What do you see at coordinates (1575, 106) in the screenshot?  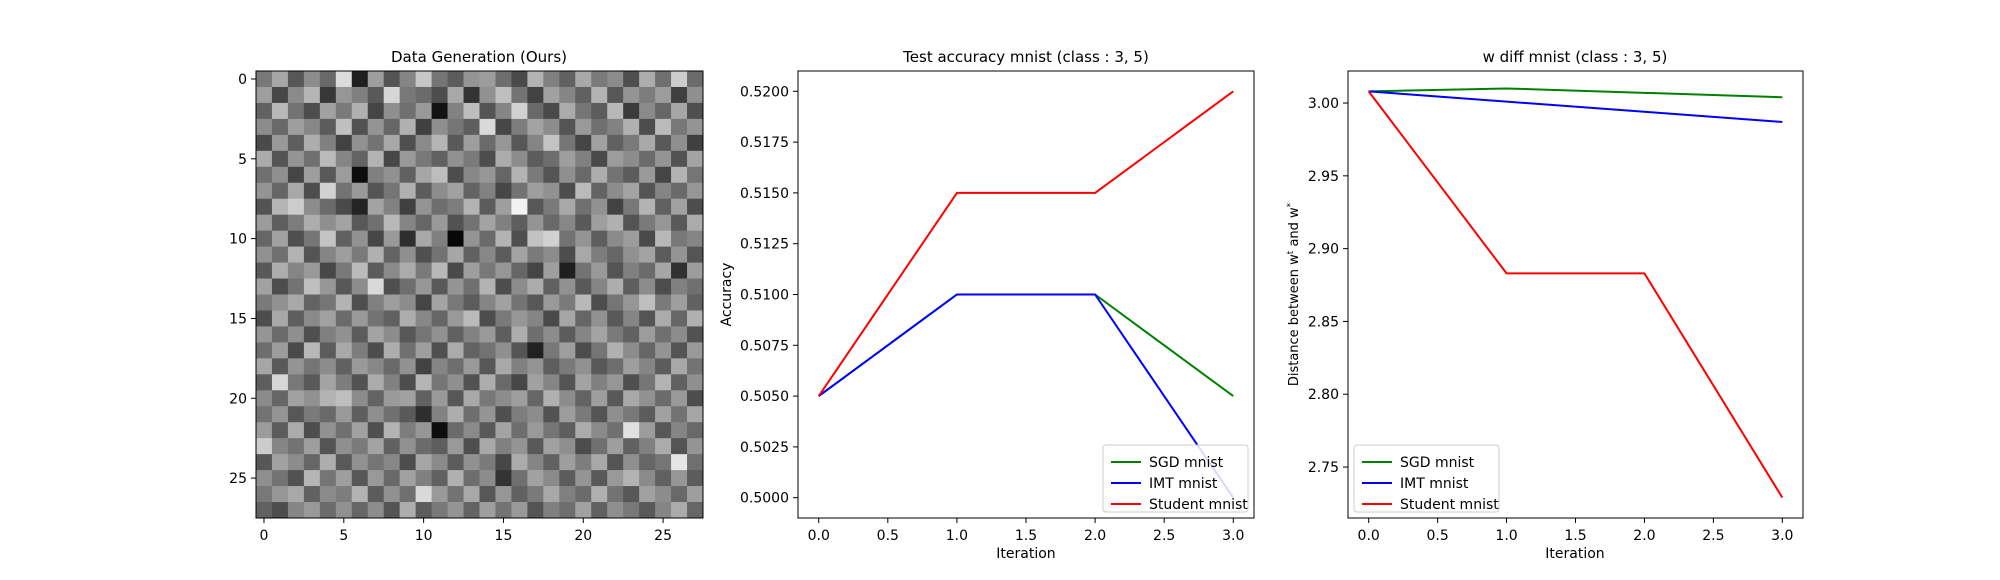 I see `series-line-imt-mnist` at bounding box center [1575, 106].